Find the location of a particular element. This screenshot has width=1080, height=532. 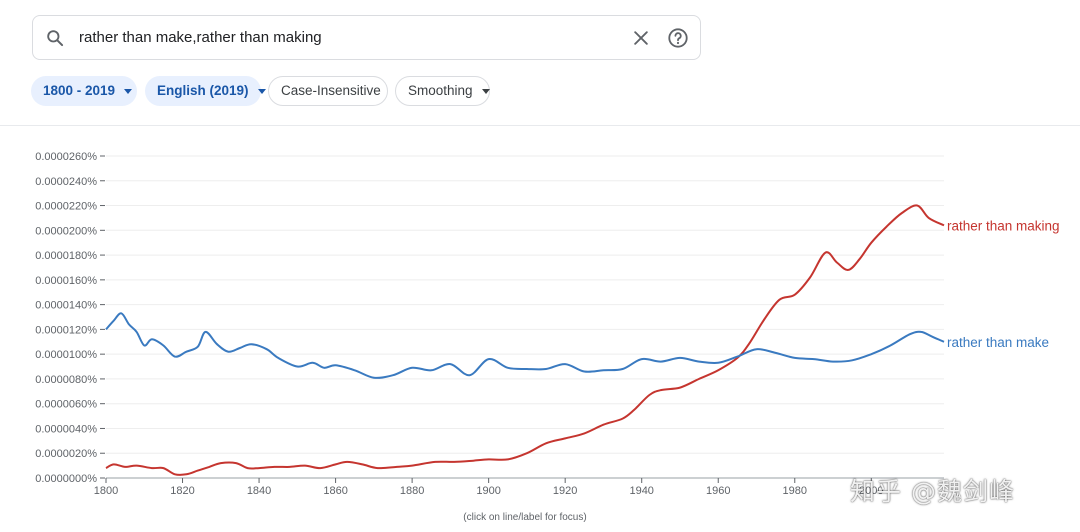

chip-smoothing: Smoothing is located at coordinates (442, 91).